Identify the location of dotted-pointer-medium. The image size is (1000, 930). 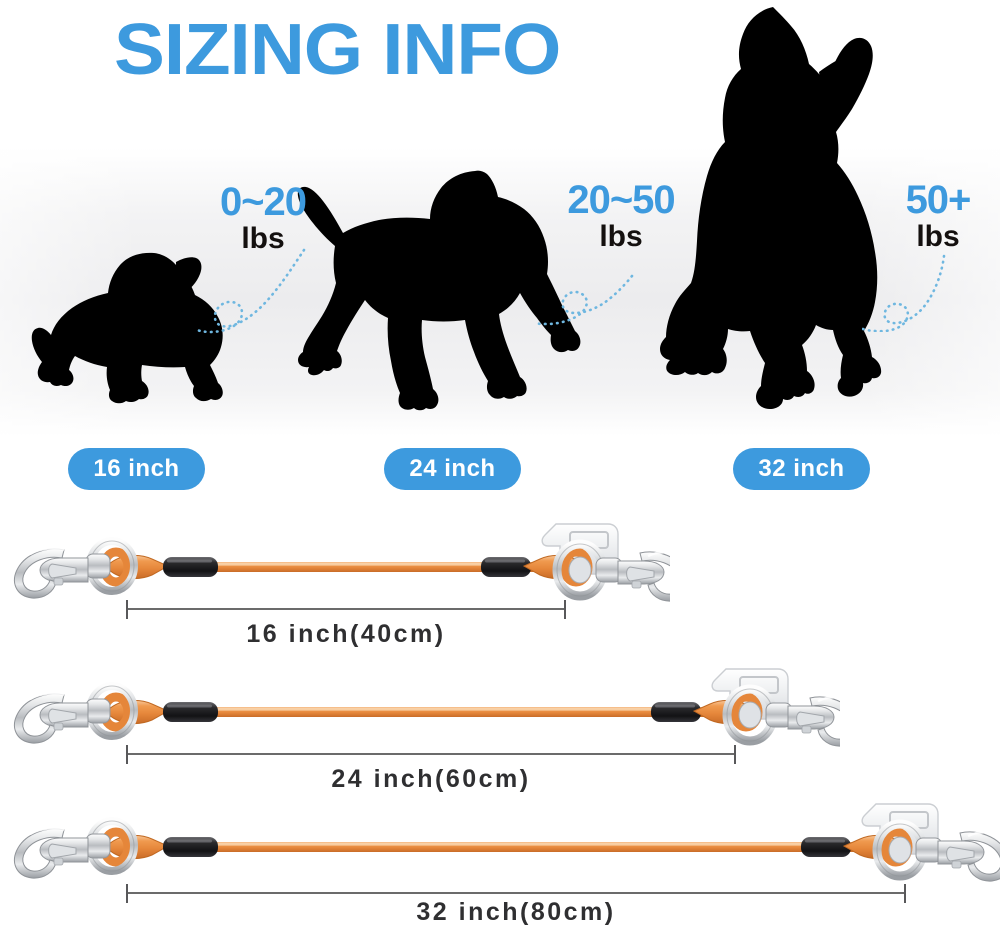
(587, 308).